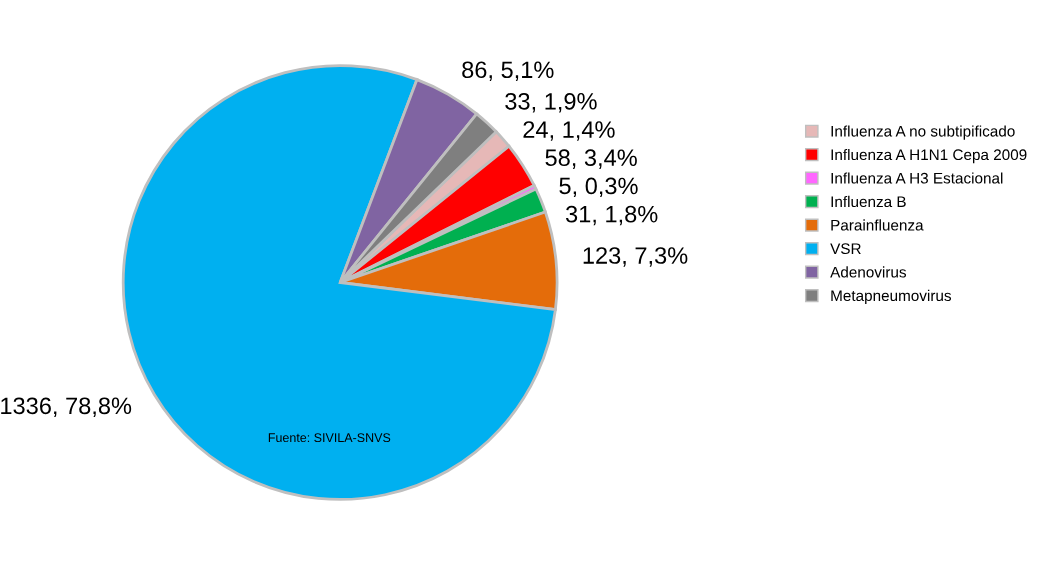 The image size is (1063, 565). What do you see at coordinates (891, 297) in the screenshot?
I see `legend-label: Metapneumovirus` at bounding box center [891, 297].